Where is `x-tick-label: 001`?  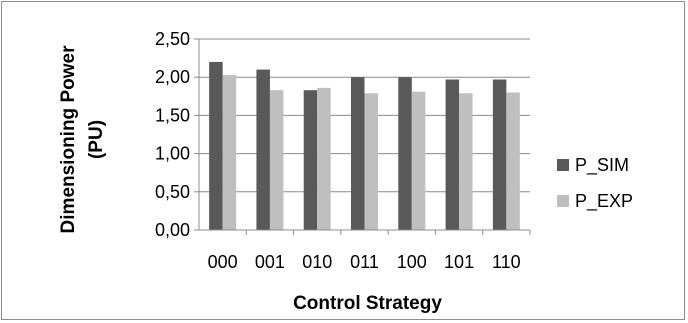
x-tick-label: 001 is located at coordinates (270, 262).